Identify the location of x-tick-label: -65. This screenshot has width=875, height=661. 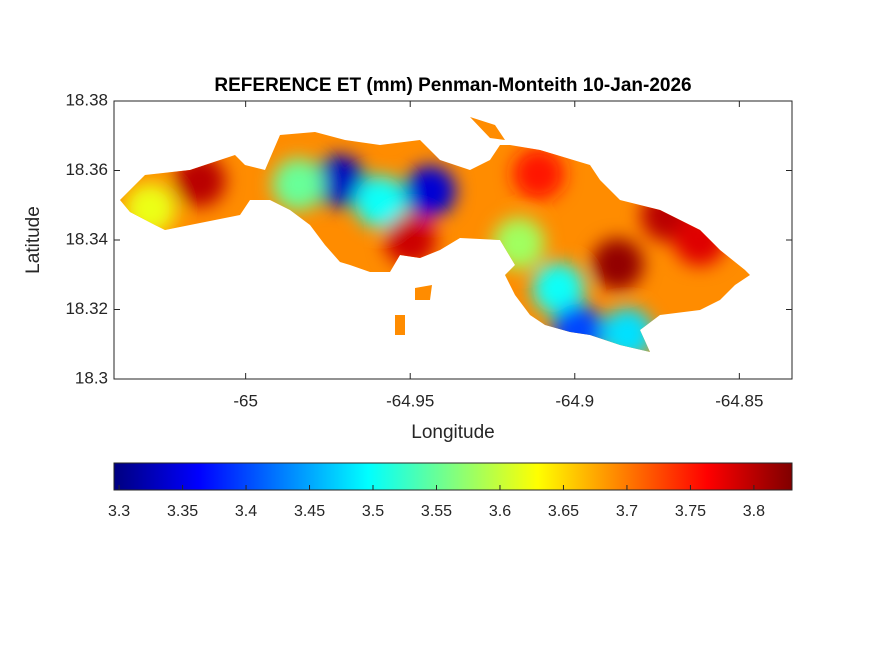
(245, 400).